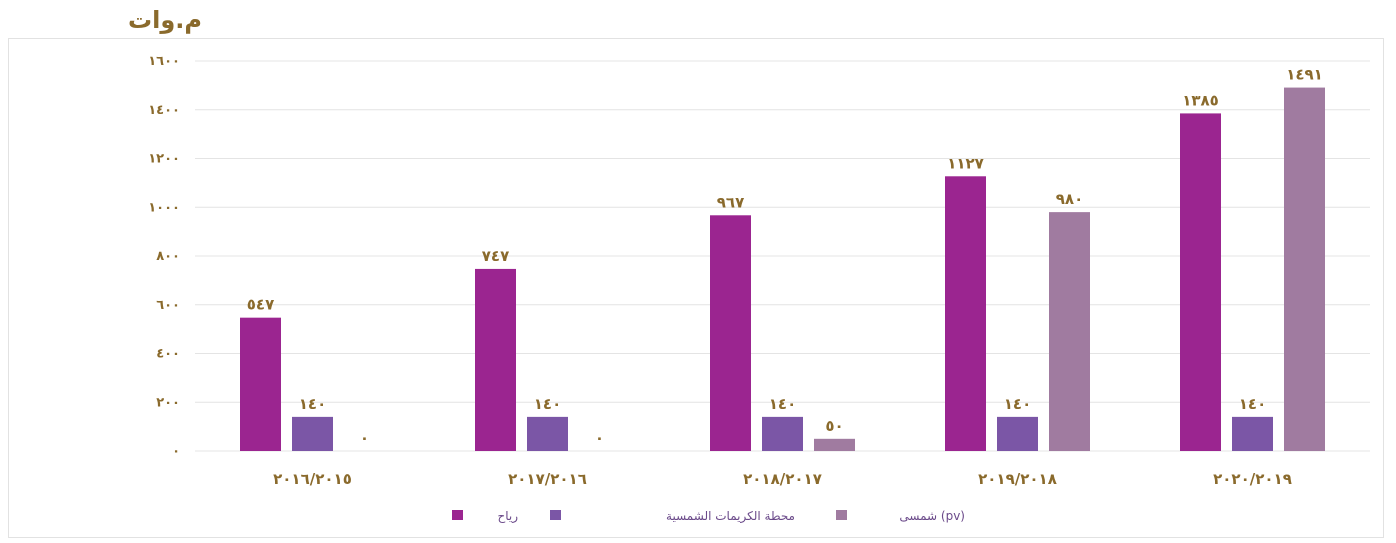 This screenshot has width=1396, height=543. I want to click on y-tick-label: ٠, so click(176, 451).